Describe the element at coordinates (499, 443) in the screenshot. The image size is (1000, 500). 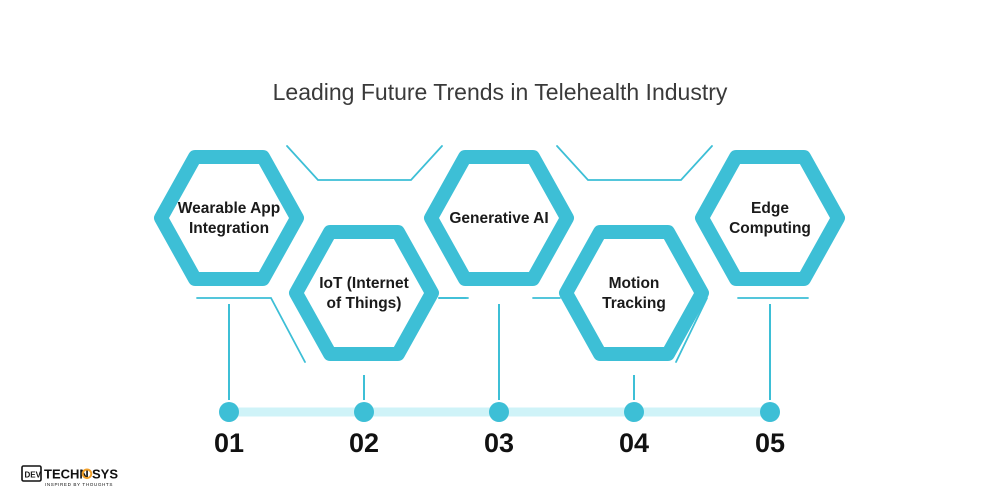
I see `step-number: 03` at that location.